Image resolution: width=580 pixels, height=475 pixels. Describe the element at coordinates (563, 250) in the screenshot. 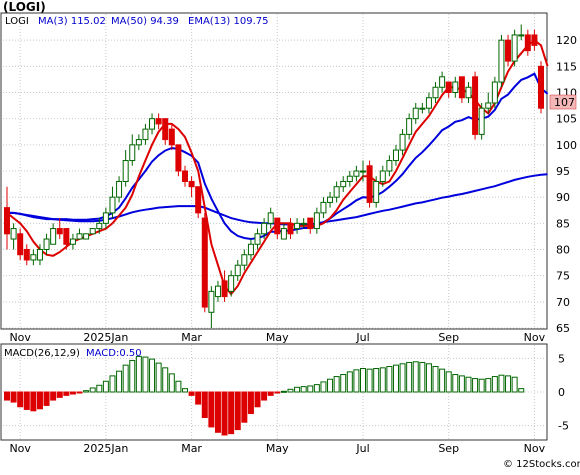

I see `price-tick-label: 80` at that location.